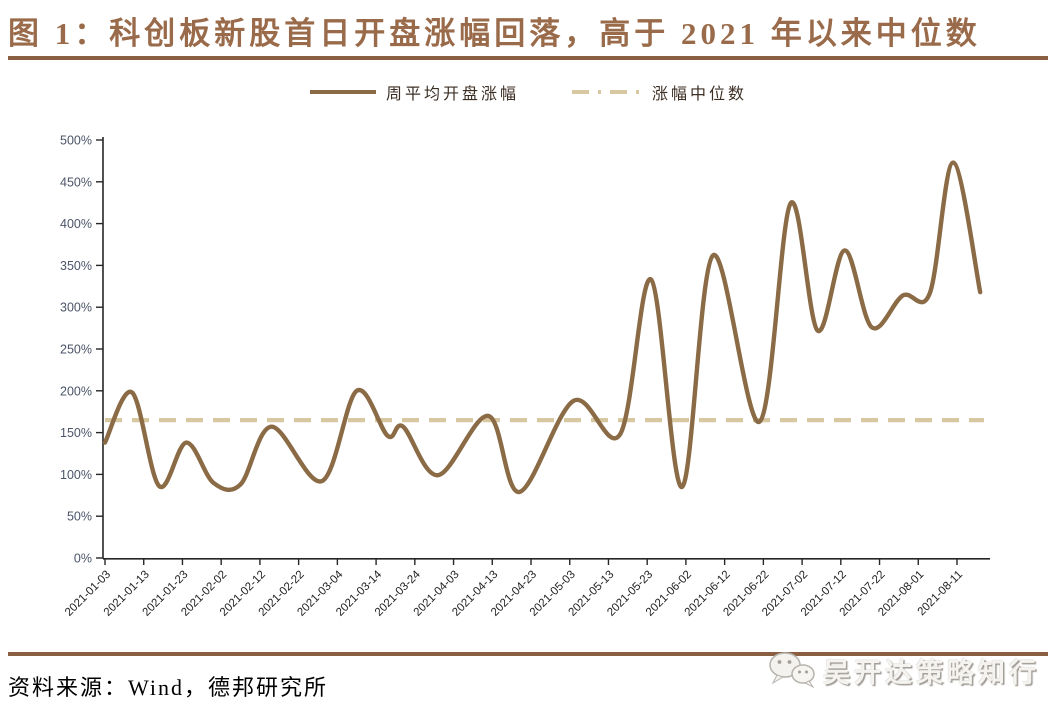 The image size is (1056, 718). What do you see at coordinates (792, 670) in the screenshot?
I see `wechat-icon` at bounding box center [792, 670].